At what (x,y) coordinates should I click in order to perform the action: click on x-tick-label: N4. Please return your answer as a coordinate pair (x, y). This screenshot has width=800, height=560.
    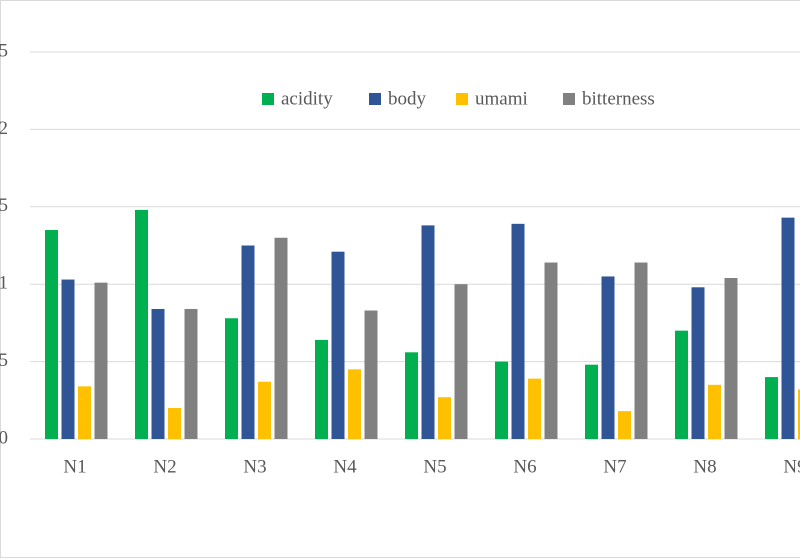
    Looking at the image, I should click on (345, 466).